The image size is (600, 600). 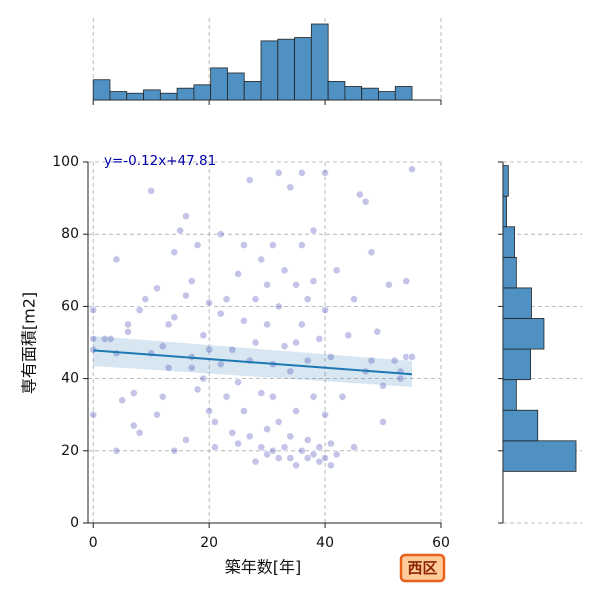 I want to click on y-tick-label: 20, so click(x=70, y=451).